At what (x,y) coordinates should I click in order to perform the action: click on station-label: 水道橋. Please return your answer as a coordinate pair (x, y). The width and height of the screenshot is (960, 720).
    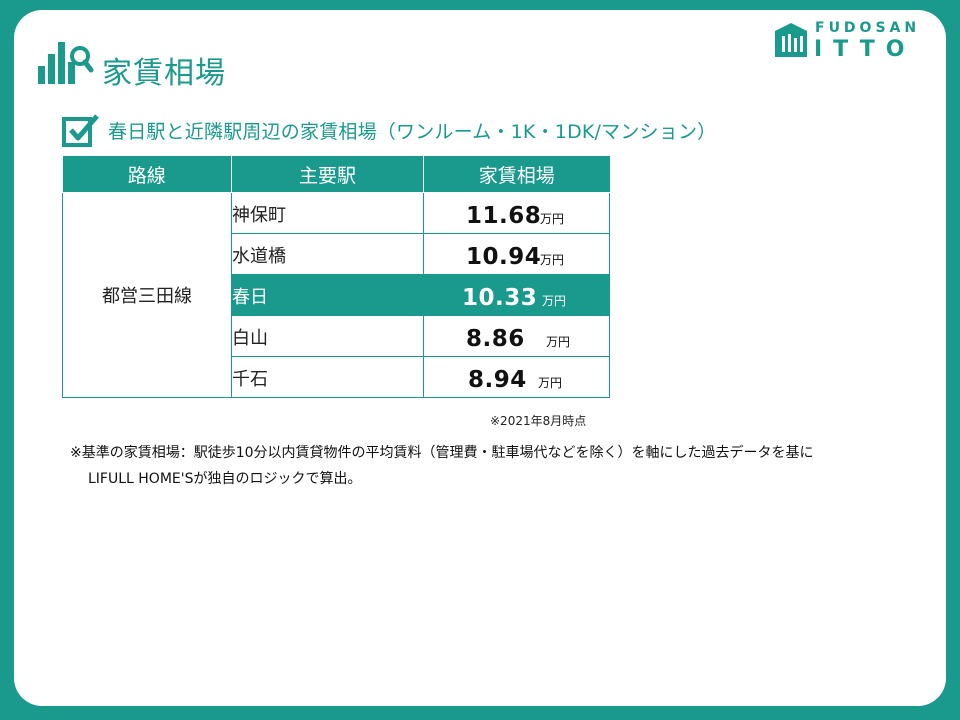
    Looking at the image, I should click on (259, 256).